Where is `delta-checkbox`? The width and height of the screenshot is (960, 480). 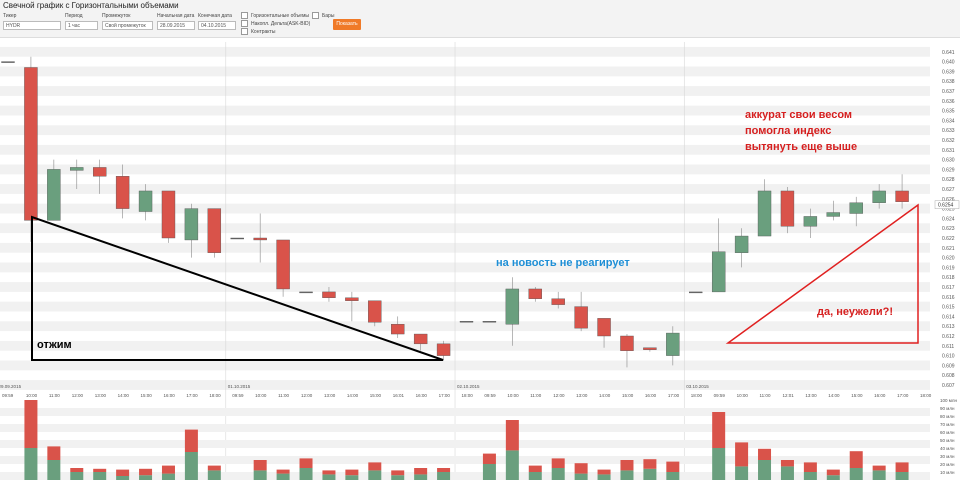
delta-checkbox is located at coordinates (244, 23).